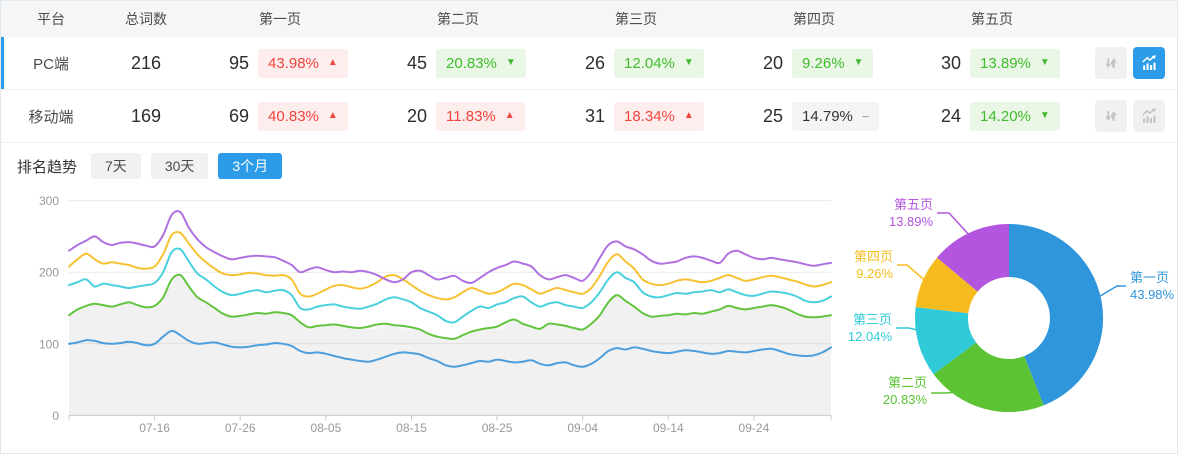 The height and width of the screenshot is (454, 1178). Describe the element at coordinates (772, 62) in the screenshot. I see `page-count-value: 20` at that location.